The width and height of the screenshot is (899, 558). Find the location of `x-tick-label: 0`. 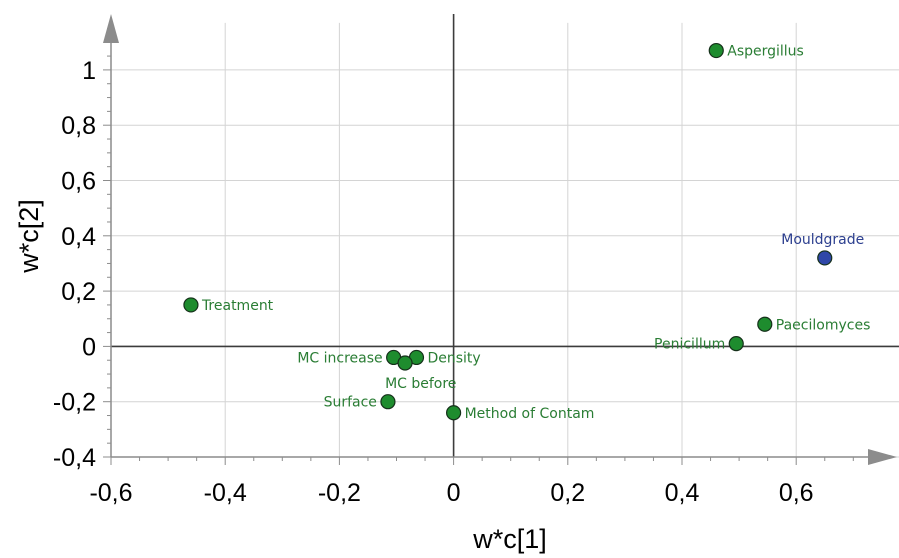

x-tick-label: 0 is located at coordinates (454, 493).